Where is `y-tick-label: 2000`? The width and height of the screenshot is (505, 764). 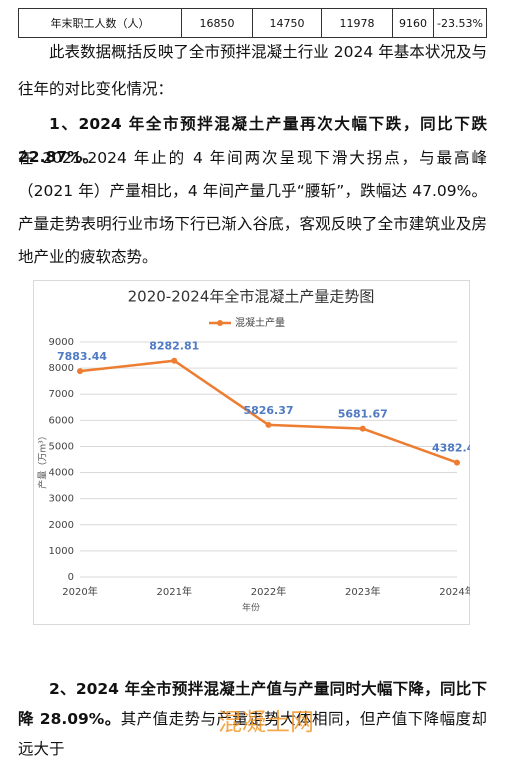
y-tick-label: 2000 is located at coordinates (61, 525).